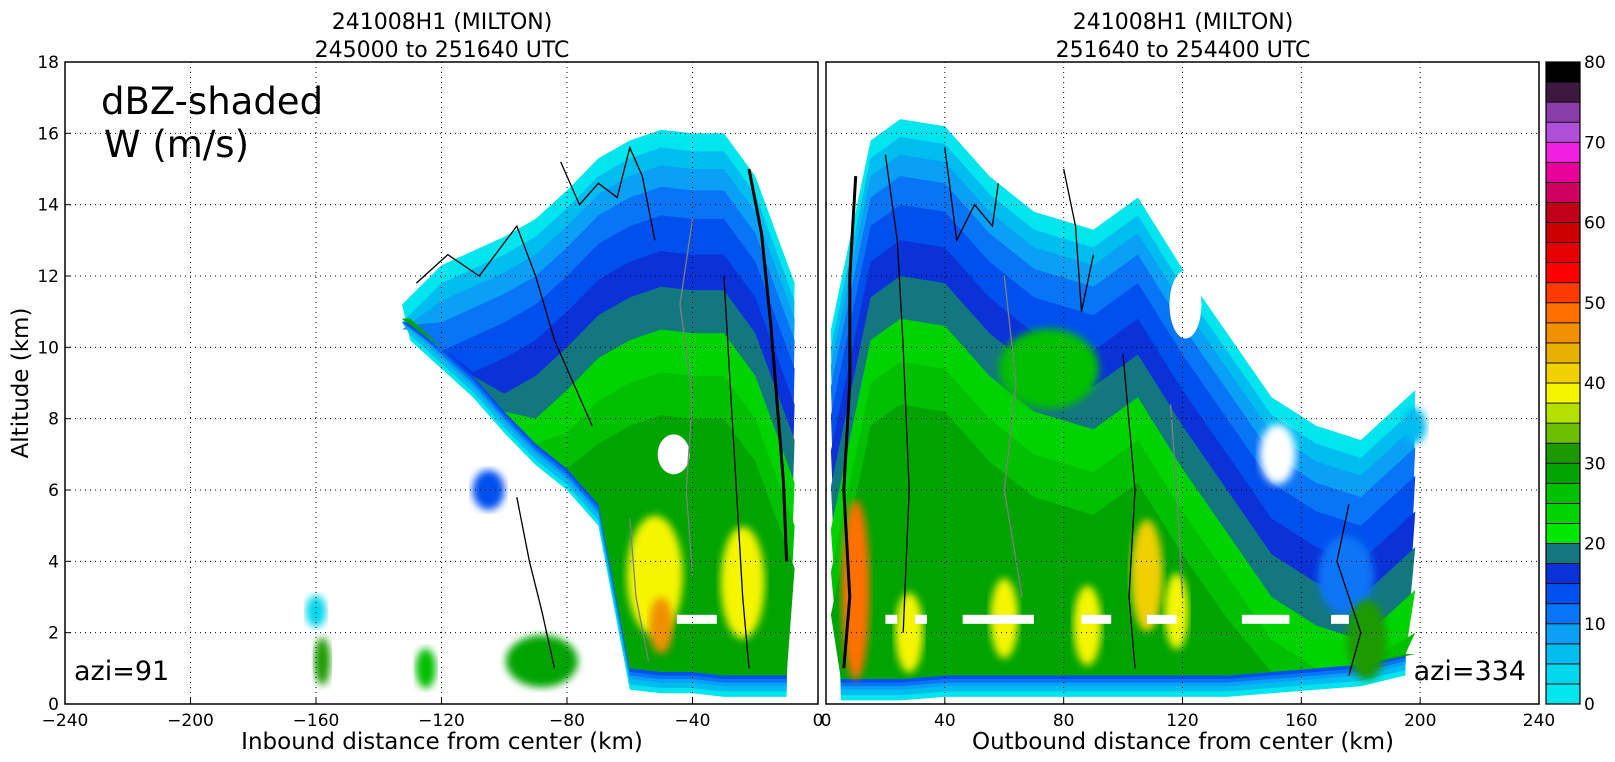 This screenshot has height=762, width=1615. I want to click on right-x-axis-label: Outbound distance from center (km), so click(1183, 742).